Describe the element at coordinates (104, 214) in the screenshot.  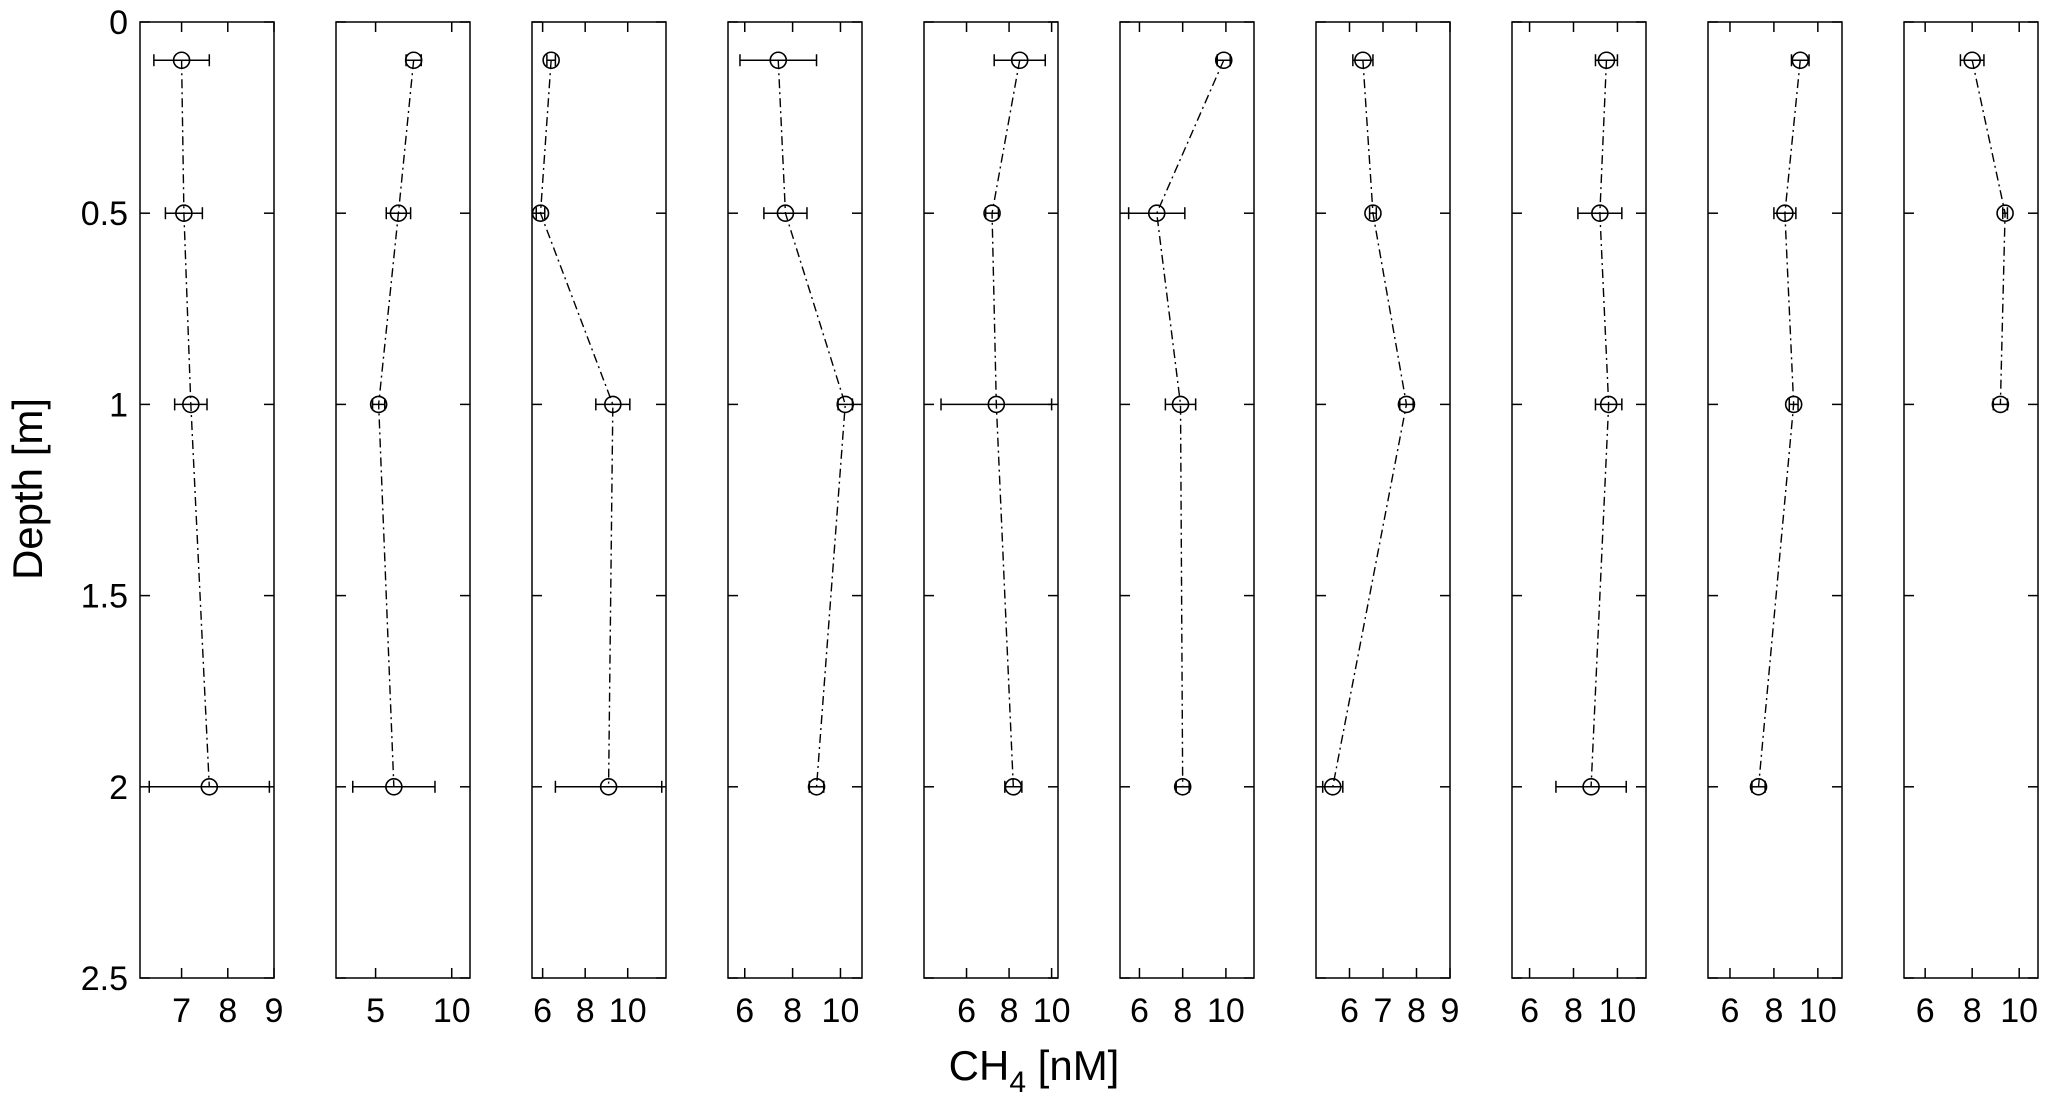
I see `y-tick-label: 0.5` at that location.